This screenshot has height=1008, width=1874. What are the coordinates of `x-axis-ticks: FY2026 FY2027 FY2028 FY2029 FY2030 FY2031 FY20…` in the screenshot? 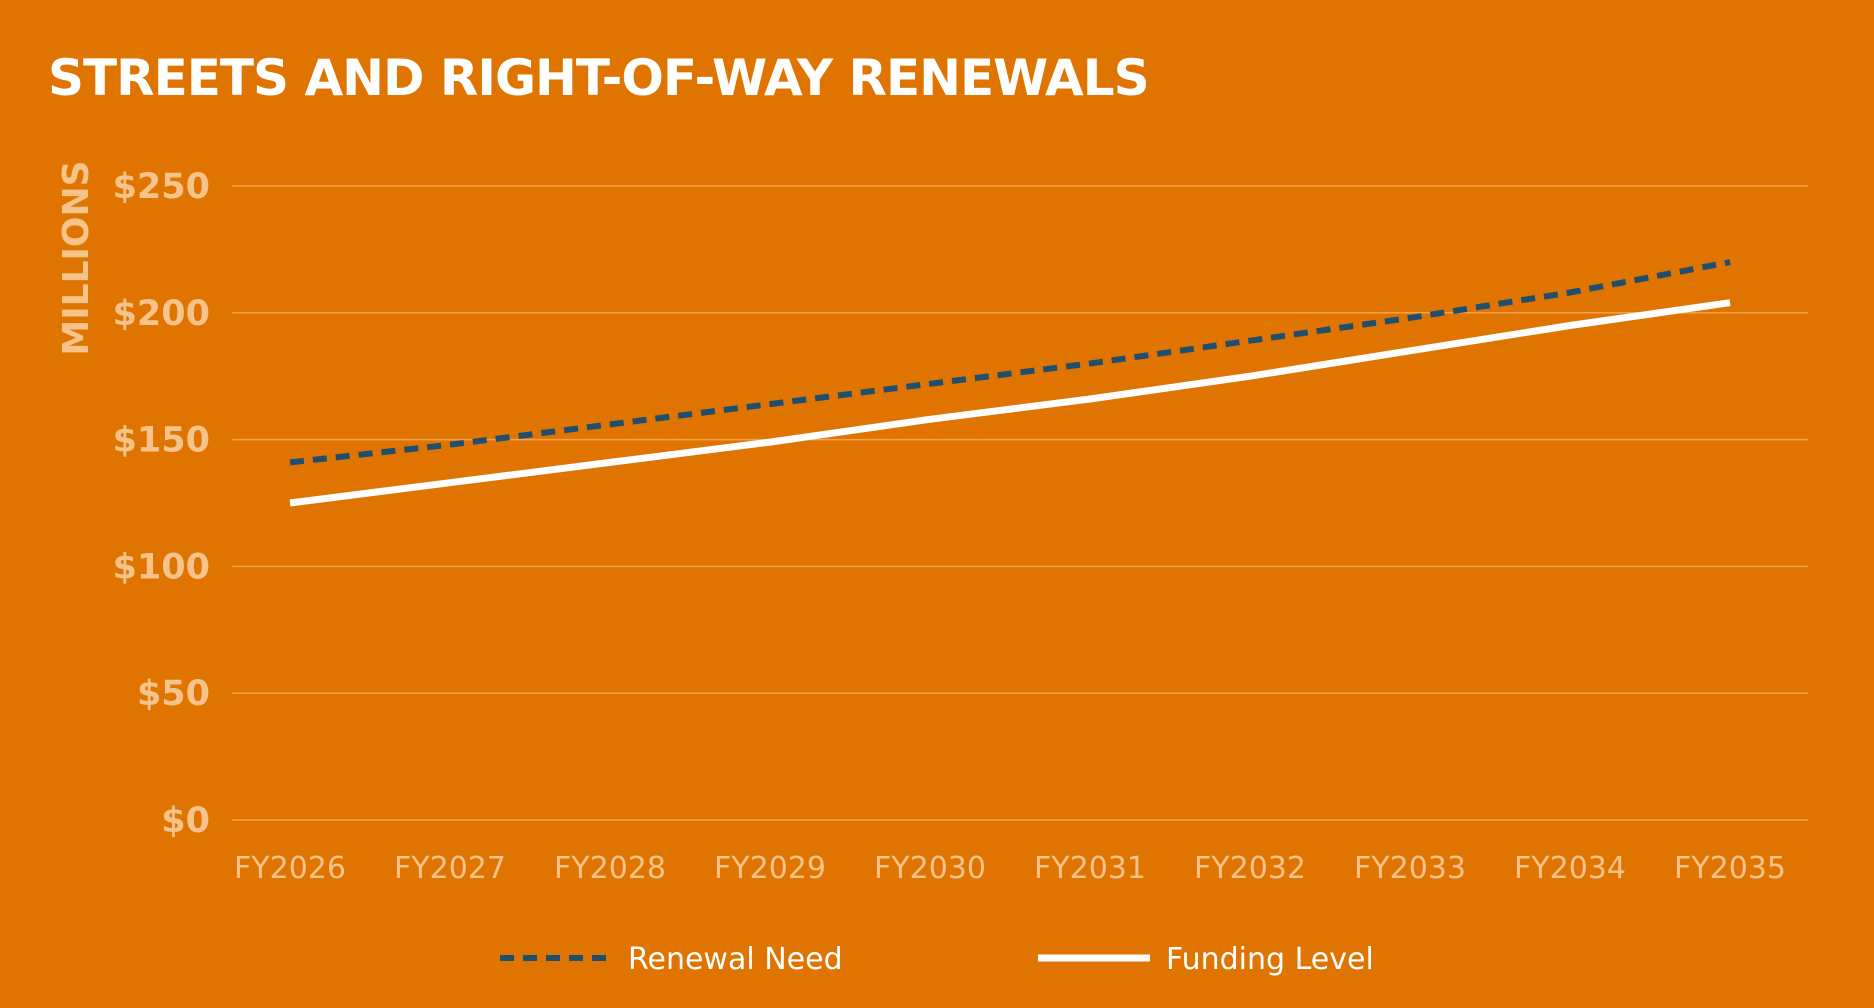 It's located at (1010, 868).